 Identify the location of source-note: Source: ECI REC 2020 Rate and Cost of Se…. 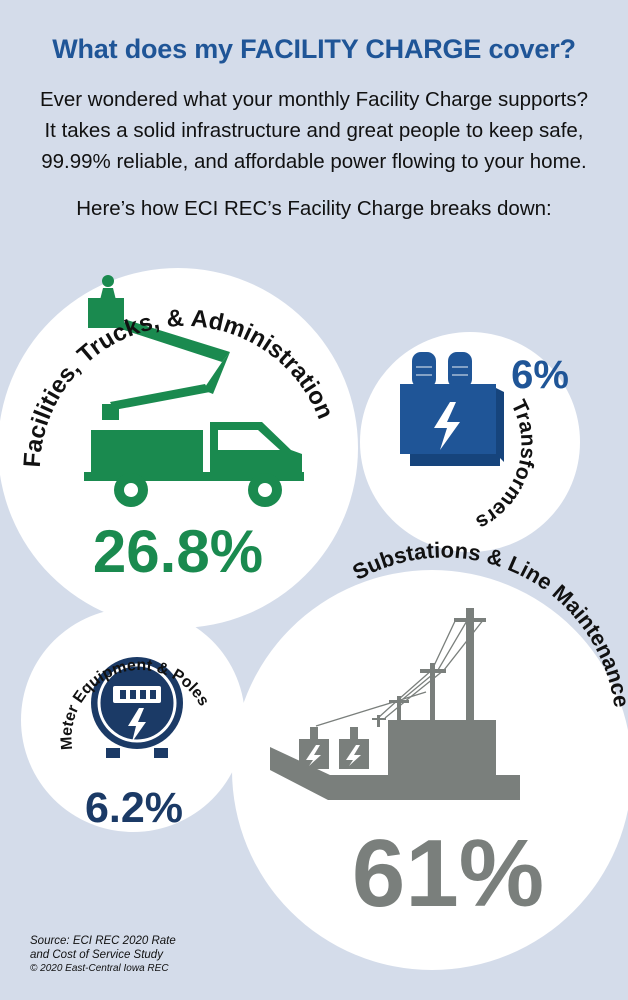
(103, 948).